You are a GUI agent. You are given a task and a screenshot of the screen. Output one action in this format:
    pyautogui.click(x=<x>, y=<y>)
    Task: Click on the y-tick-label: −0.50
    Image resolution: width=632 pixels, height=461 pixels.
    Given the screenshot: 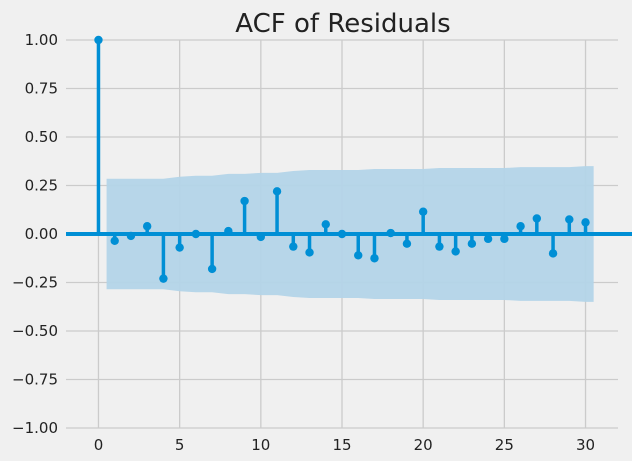 What is the action you would take?
    pyautogui.click(x=35, y=331)
    